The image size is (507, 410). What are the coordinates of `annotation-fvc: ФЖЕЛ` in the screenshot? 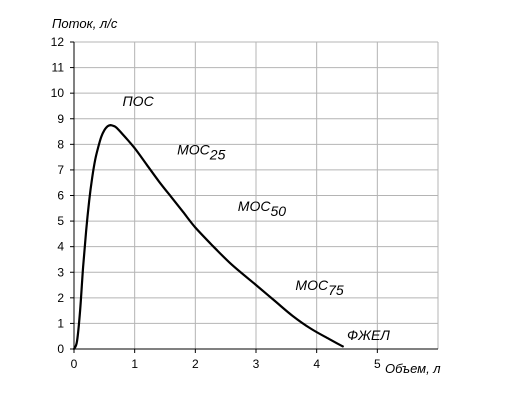 It's located at (368, 335).